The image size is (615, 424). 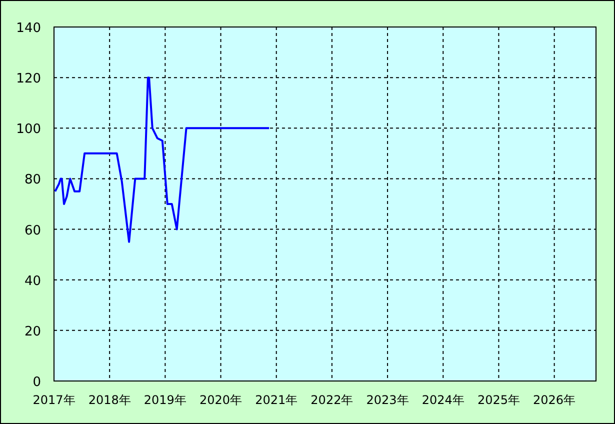 What do you see at coordinates (165, 400) in the screenshot?
I see `x-tick-label: 2019年` at bounding box center [165, 400].